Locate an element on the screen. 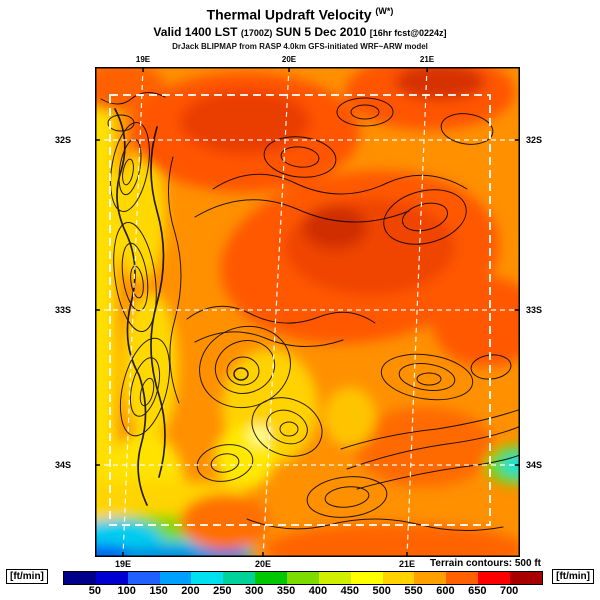 Image resolution: width=600 pixels, height=600 pixels. colorbar-tick-label: 150 is located at coordinates (158, 591).